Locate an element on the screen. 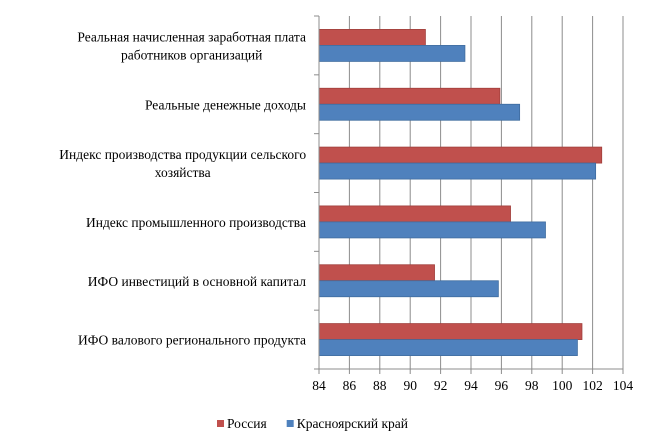  tick-label-90: 90 is located at coordinates (410, 385).